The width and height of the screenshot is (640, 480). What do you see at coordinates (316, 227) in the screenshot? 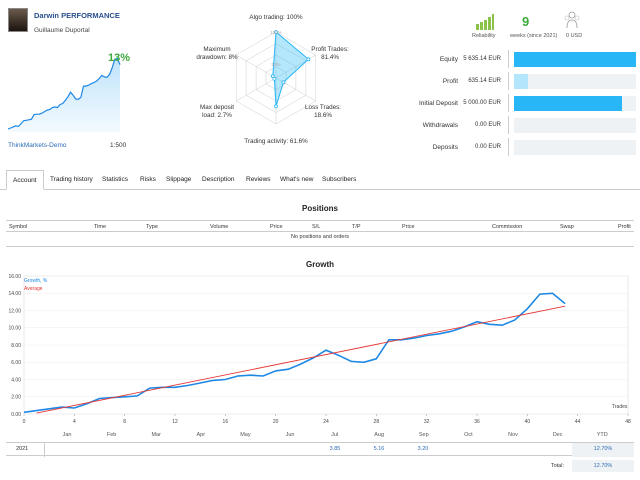
I see `column-header-s-l: S/L` at bounding box center [316, 227].